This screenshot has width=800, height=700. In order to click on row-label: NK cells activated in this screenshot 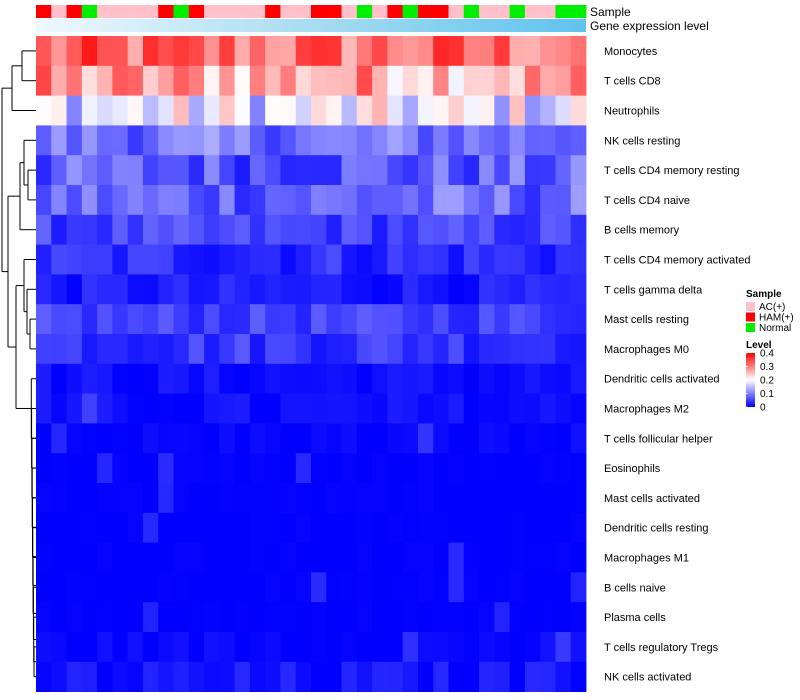, I will do `click(647, 678)`.